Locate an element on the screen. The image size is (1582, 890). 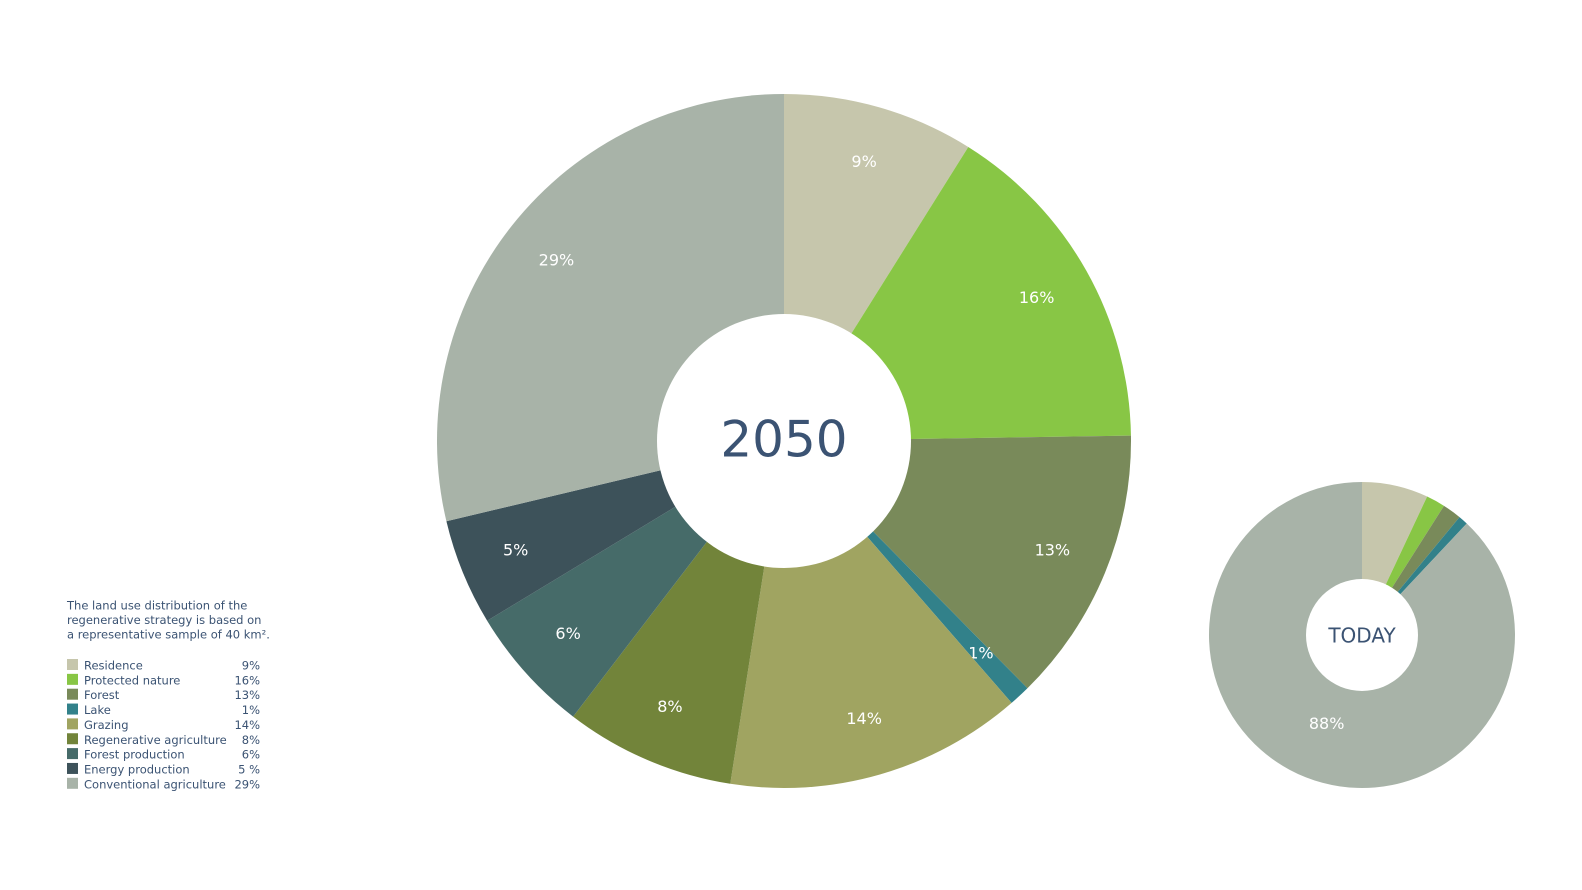
legend-value: 5 % is located at coordinates (249, 769).